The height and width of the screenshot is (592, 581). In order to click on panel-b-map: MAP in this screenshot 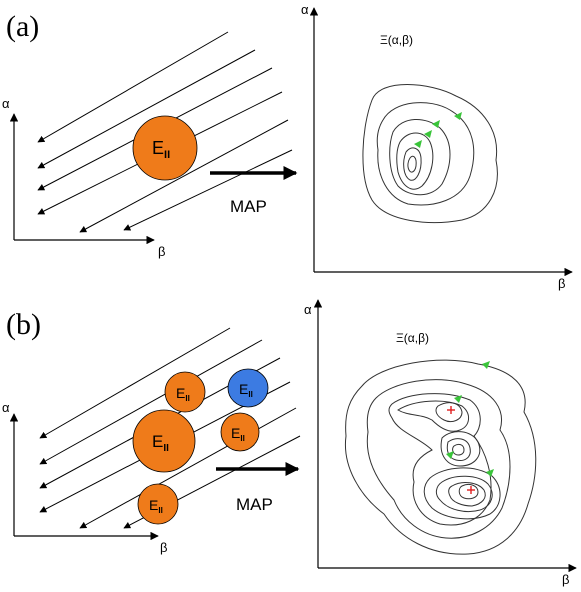, I will do `click(258, 488)`.